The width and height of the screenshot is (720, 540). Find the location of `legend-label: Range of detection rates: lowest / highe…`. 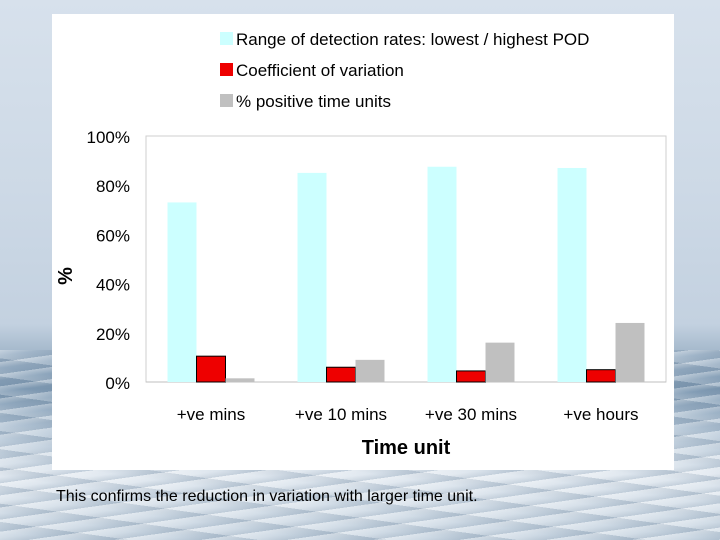

legend-label: Range of detection rates: lowest / highe… is located at coordinates (412, 39).